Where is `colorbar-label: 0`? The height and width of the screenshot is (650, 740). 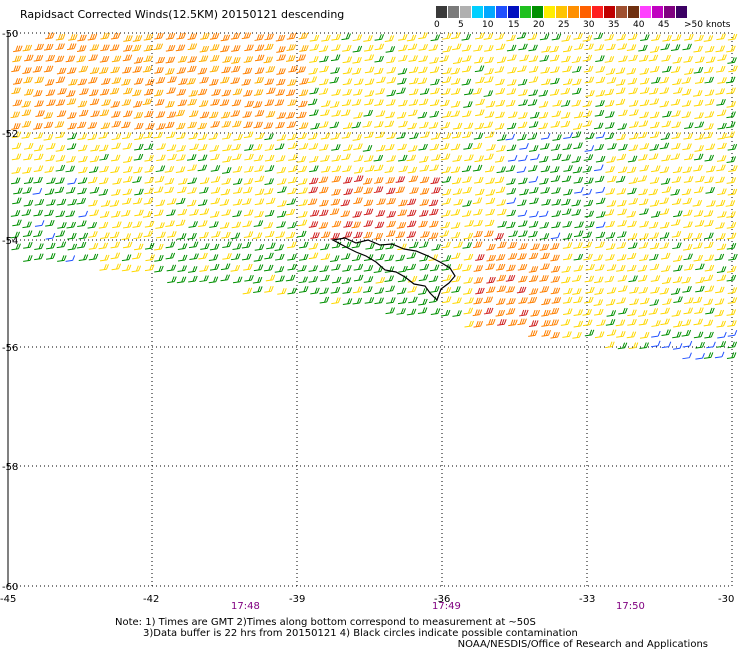 colorbar-label: 0 is located at coordinates (437, 25).